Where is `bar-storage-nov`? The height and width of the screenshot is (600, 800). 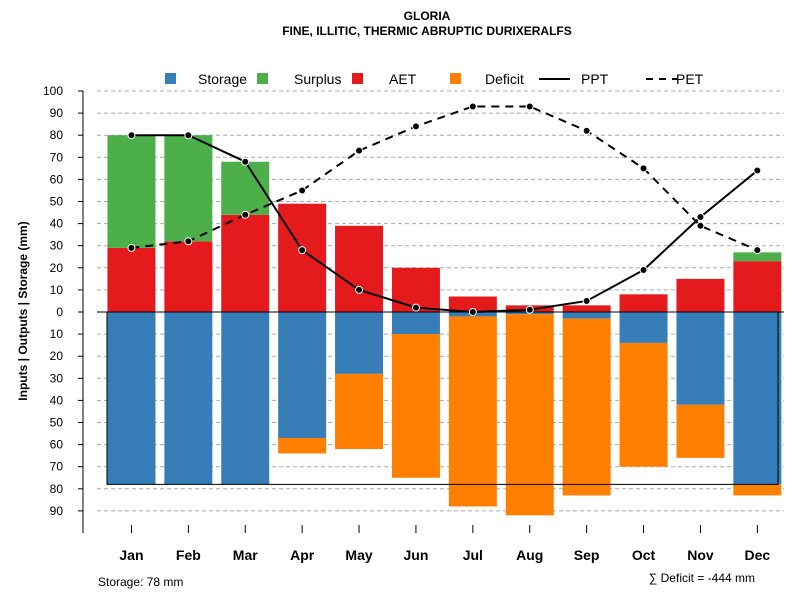 bar-storage-nov is located at coordinates (700, 358).